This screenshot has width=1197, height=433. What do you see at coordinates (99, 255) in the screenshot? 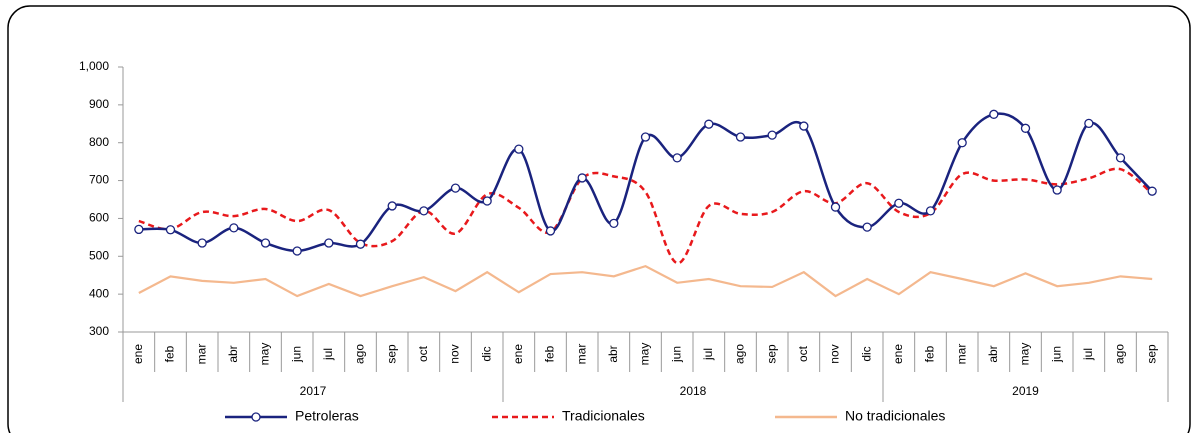
I see `y-tick-label: 500` at bounding box center [99, 255].